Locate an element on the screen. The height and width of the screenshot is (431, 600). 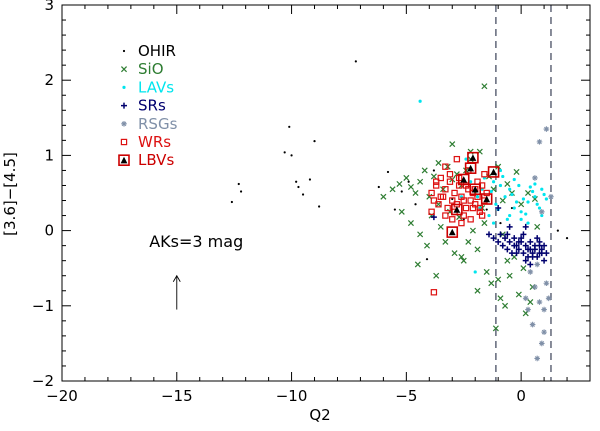
extinction-arrow-head is located at coordinates (176, 278).